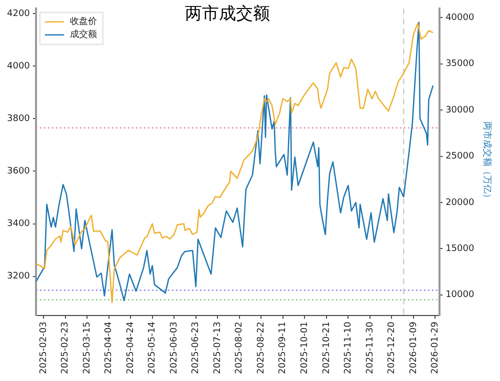 The image size is (500, 381). What do you see at coordinates (370, 347) in the screenshot?
I see `x-tick-label: 2025-11-30` at bounding box center [370, 347].